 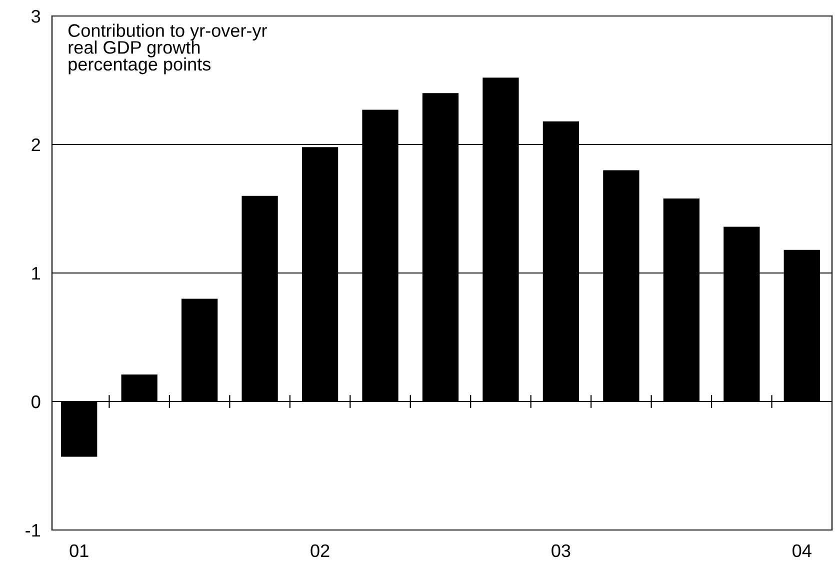 I want to click on y-tick-label: -1, so click(x=33, y=530).